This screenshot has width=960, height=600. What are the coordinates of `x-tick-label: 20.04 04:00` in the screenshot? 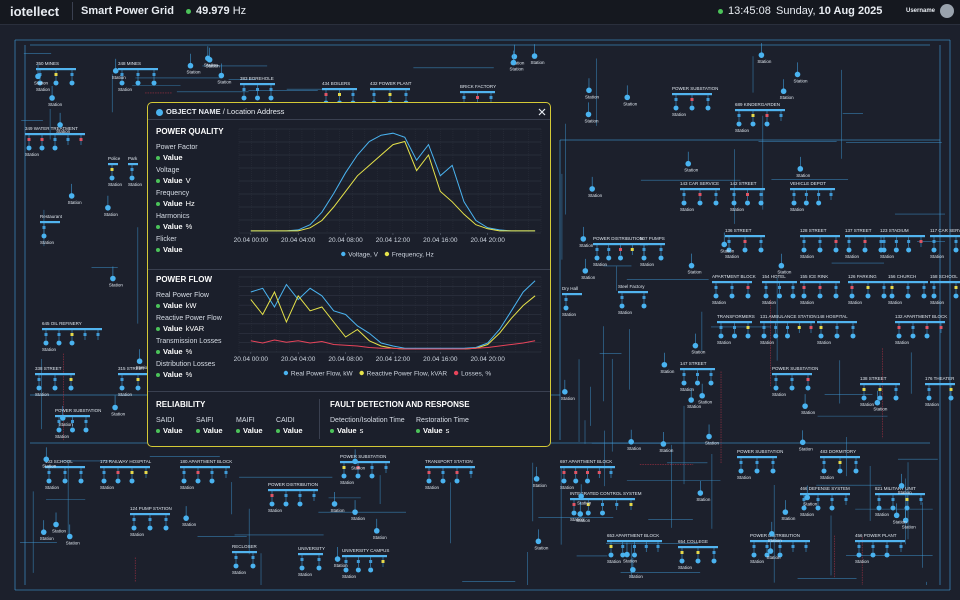 It's located at (298, 240).